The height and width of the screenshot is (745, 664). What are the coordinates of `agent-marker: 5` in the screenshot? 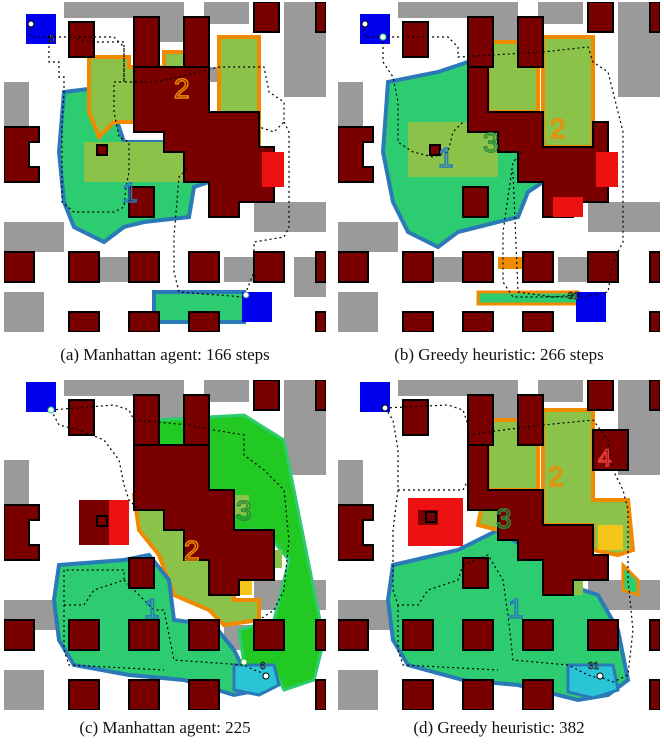 It's located at (52, 39).